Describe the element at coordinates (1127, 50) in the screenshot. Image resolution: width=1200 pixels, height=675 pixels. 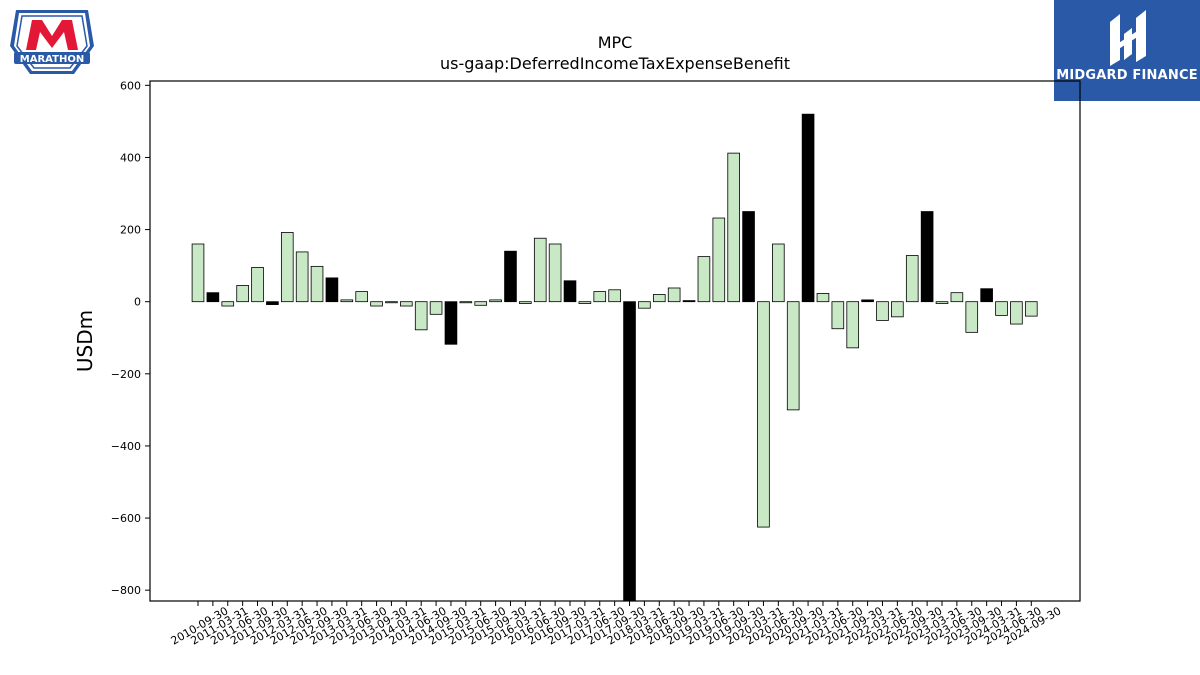
I see `midgard-finance-logo: MIDGARD FINANCE` at that location.